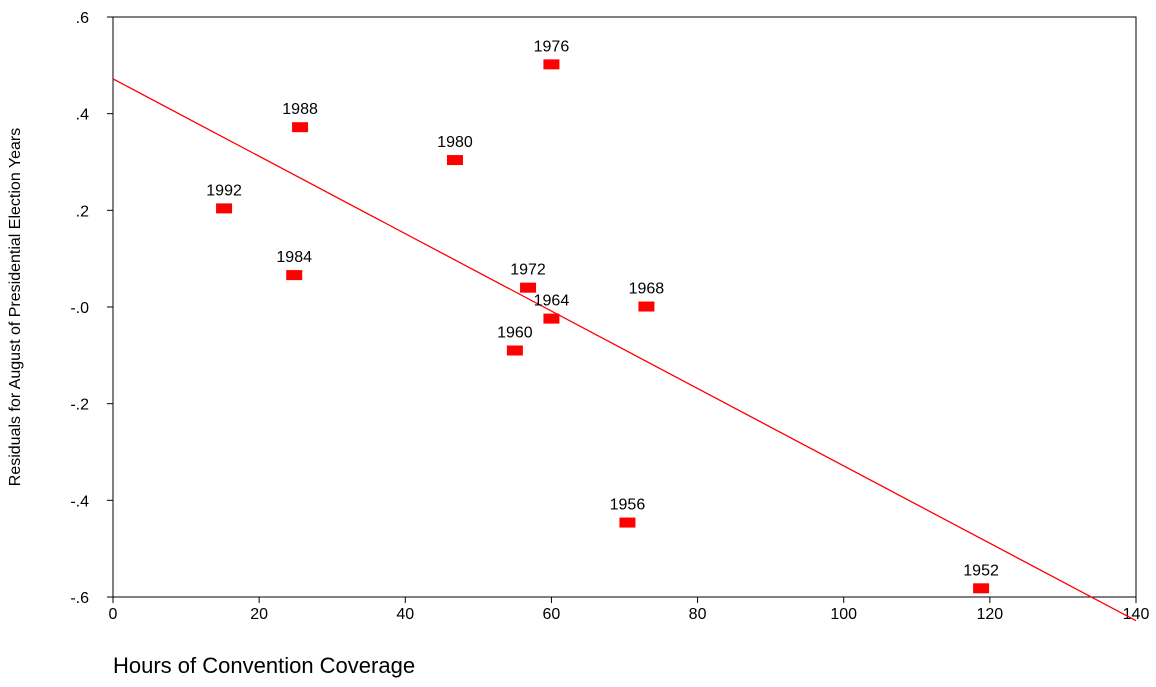 This screenshot has width=1156, height=687. I want to click on data-label-1988: 1988, so click(300, 109).